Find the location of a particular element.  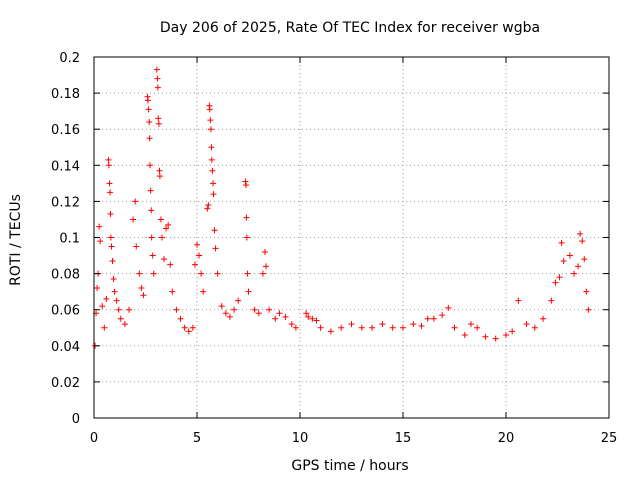

x-tick-label: 5 is located at coordinates (197, 438).